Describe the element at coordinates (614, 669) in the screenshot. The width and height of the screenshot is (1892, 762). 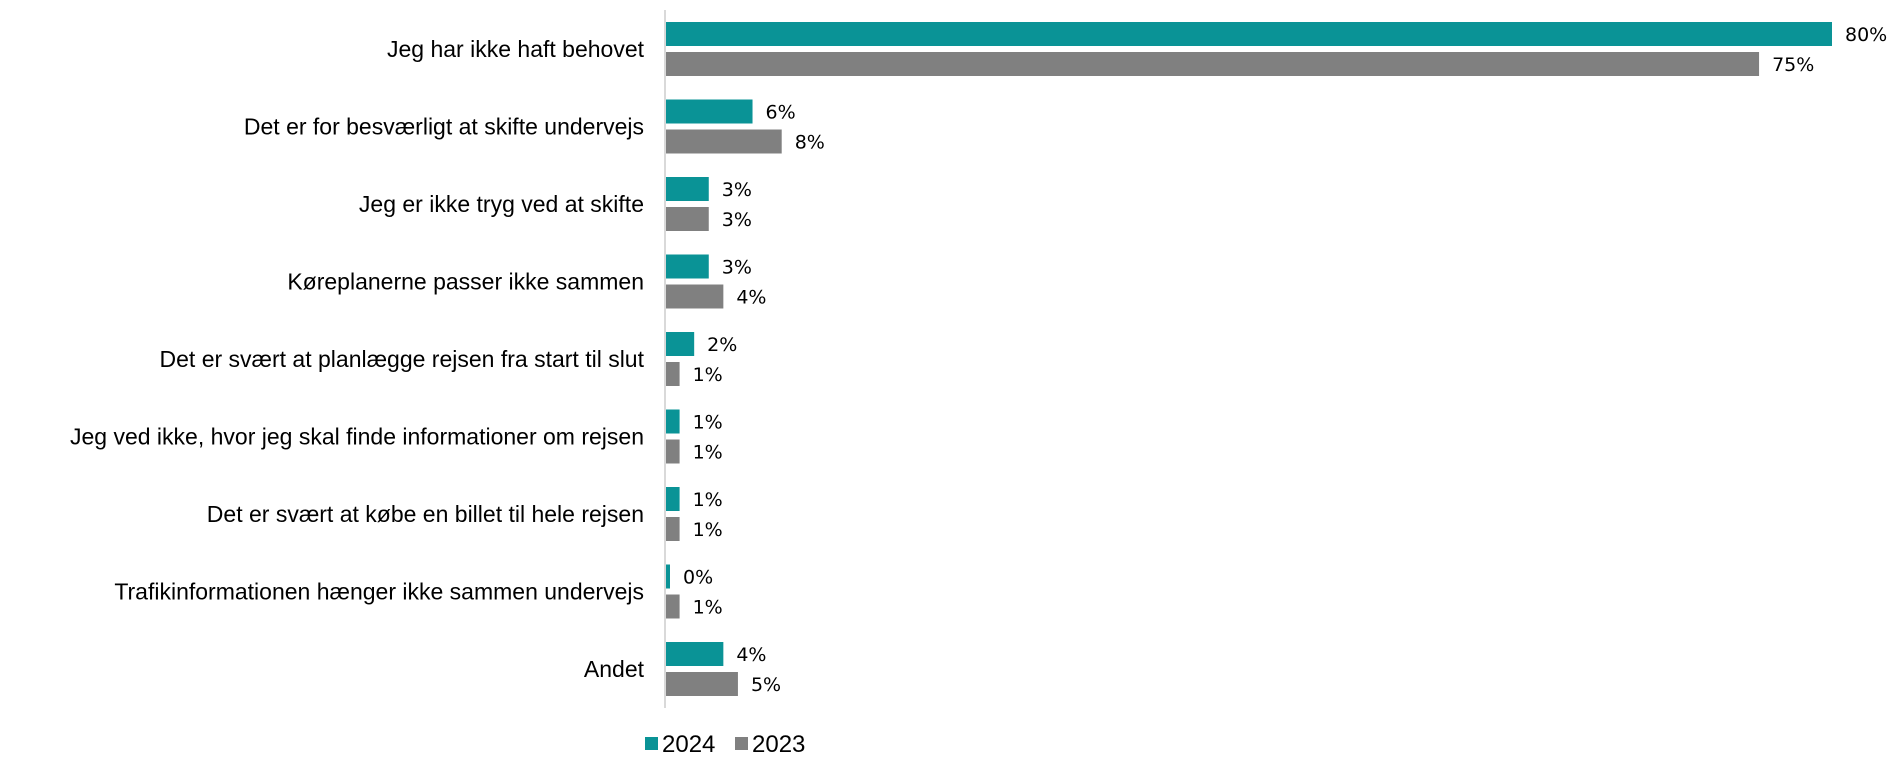
I see `category-label: Andet` at that location.